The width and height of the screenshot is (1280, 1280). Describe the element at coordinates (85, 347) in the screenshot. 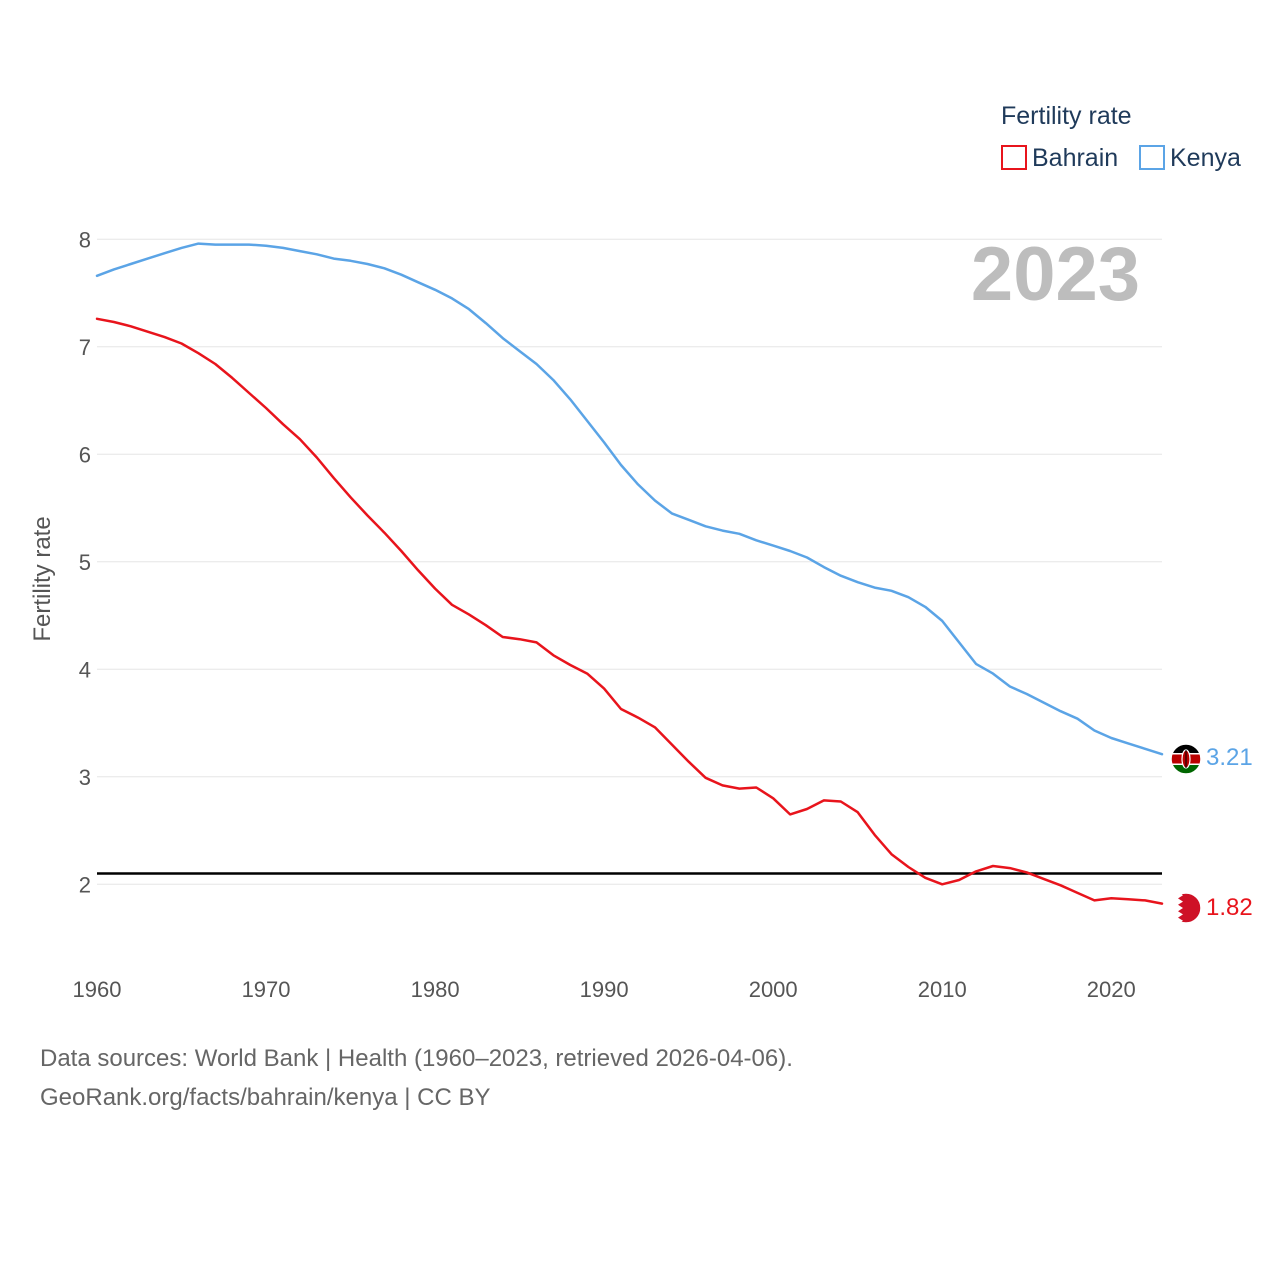

I see `y-tick-label: 7` at that location.